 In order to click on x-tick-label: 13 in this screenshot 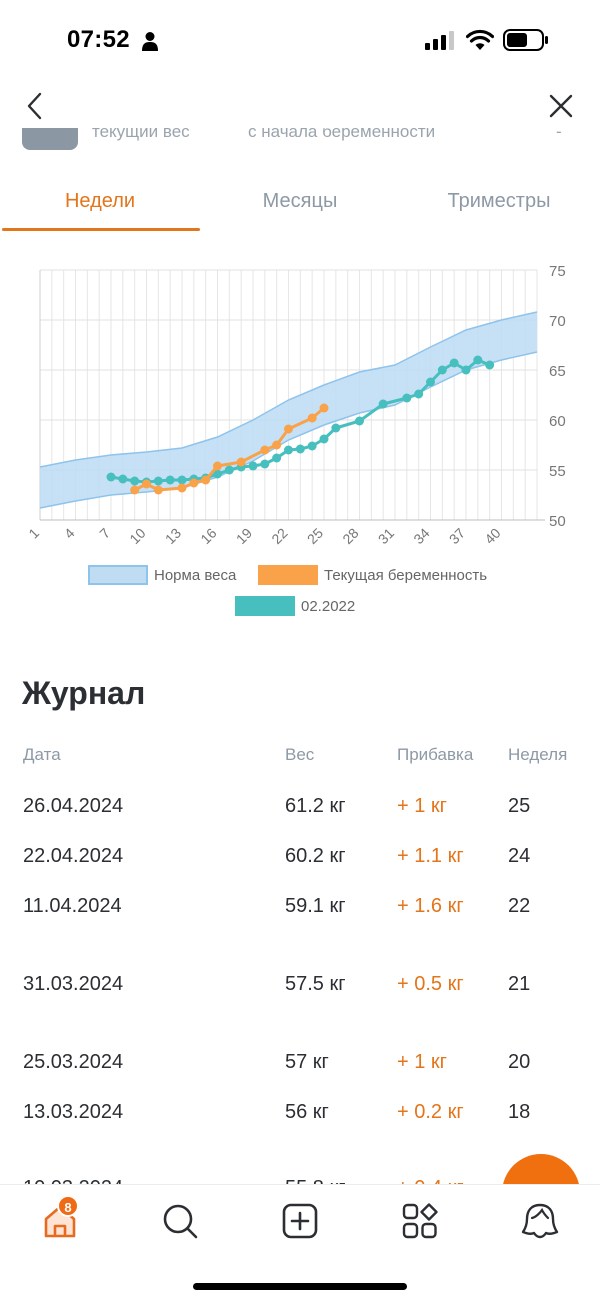, I will do `click(173, 536)`.